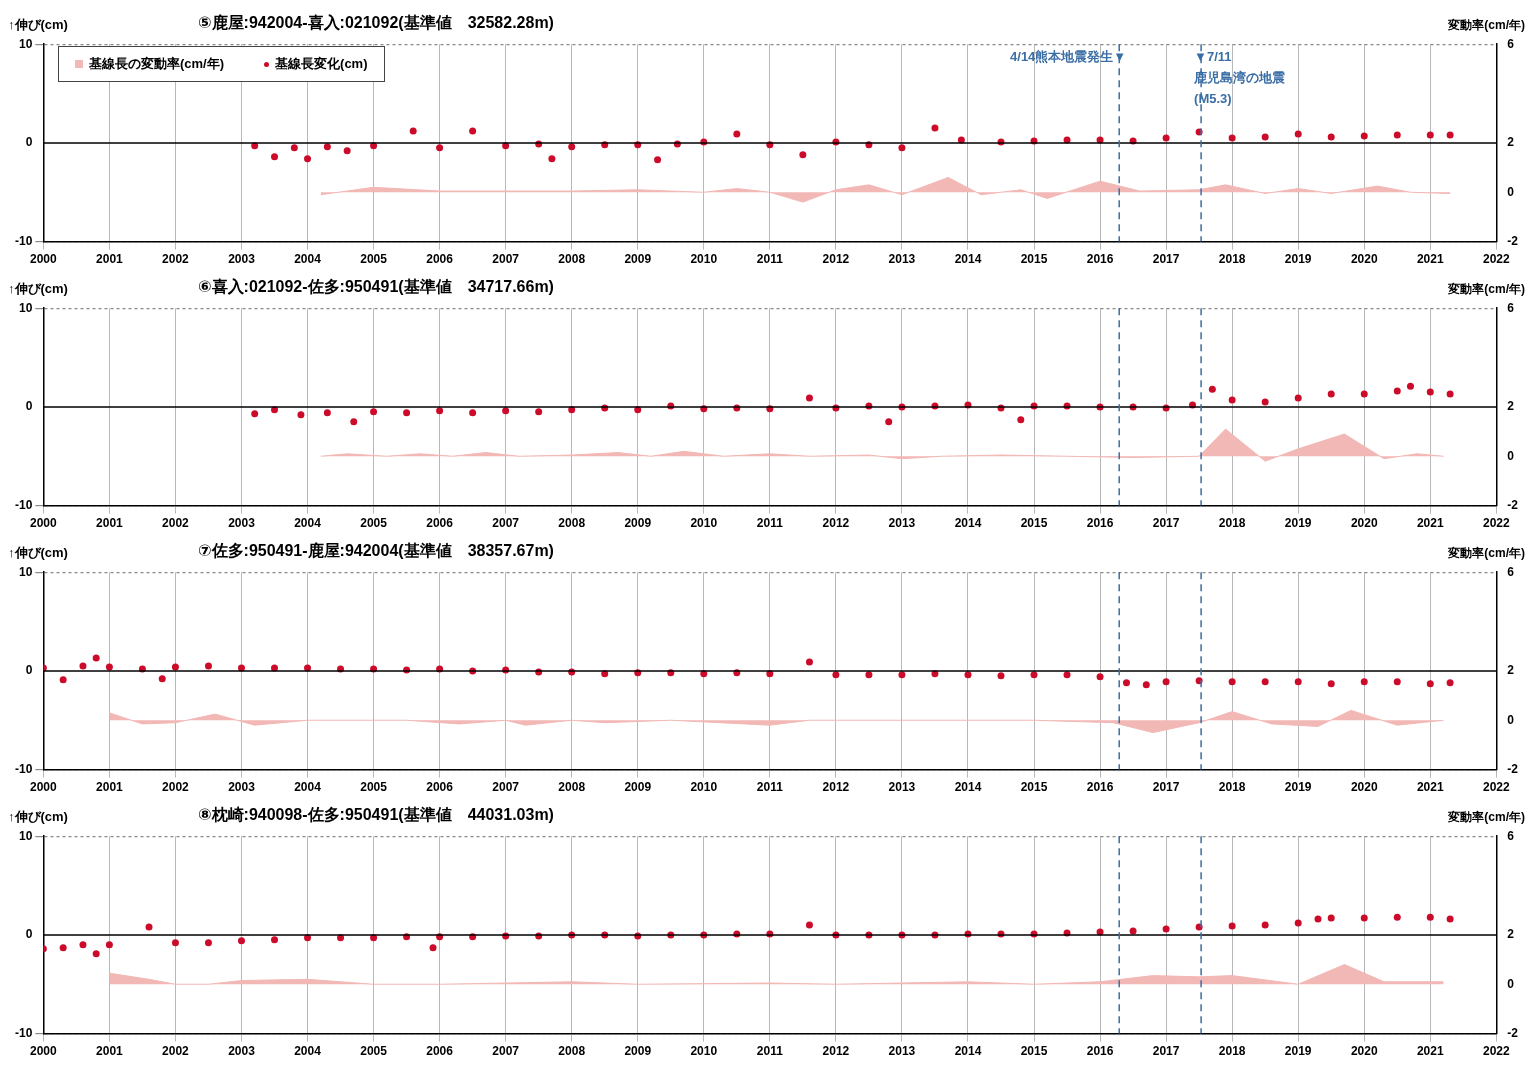 This screenshot has width=1533, height=1076. I want to click on x-tick-label: 2000, so click(43, 787).